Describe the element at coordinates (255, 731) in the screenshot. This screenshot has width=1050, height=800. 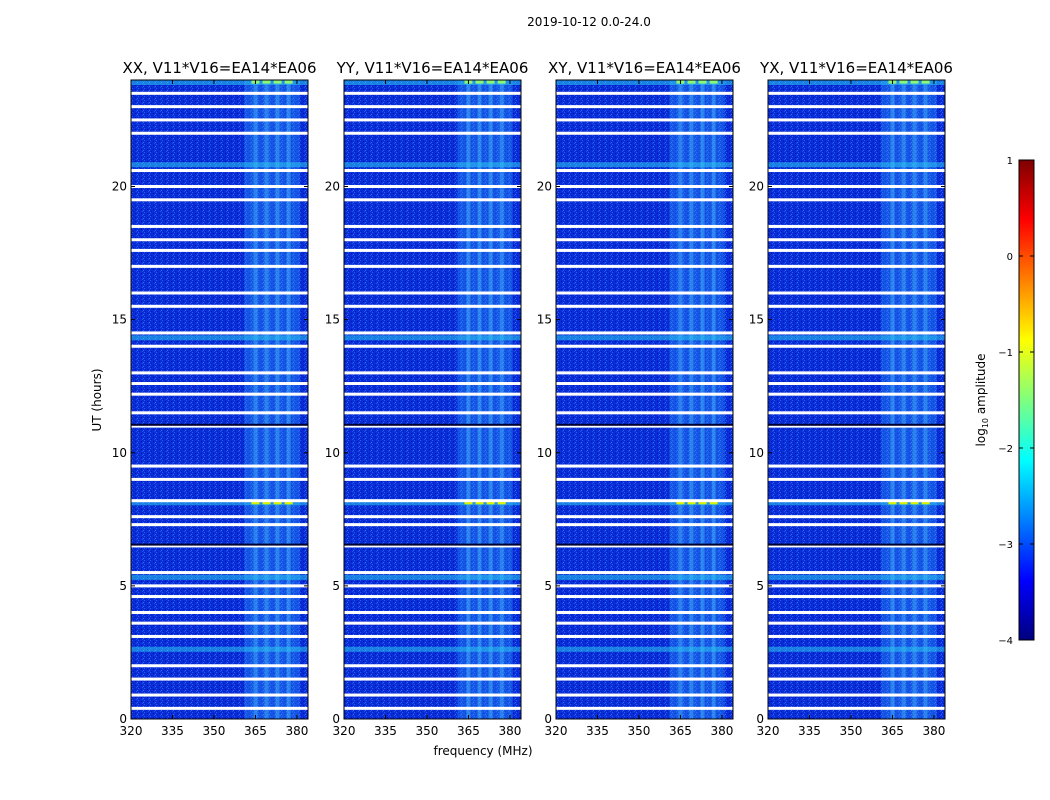
I see `x-tick-label: 365` at that location.